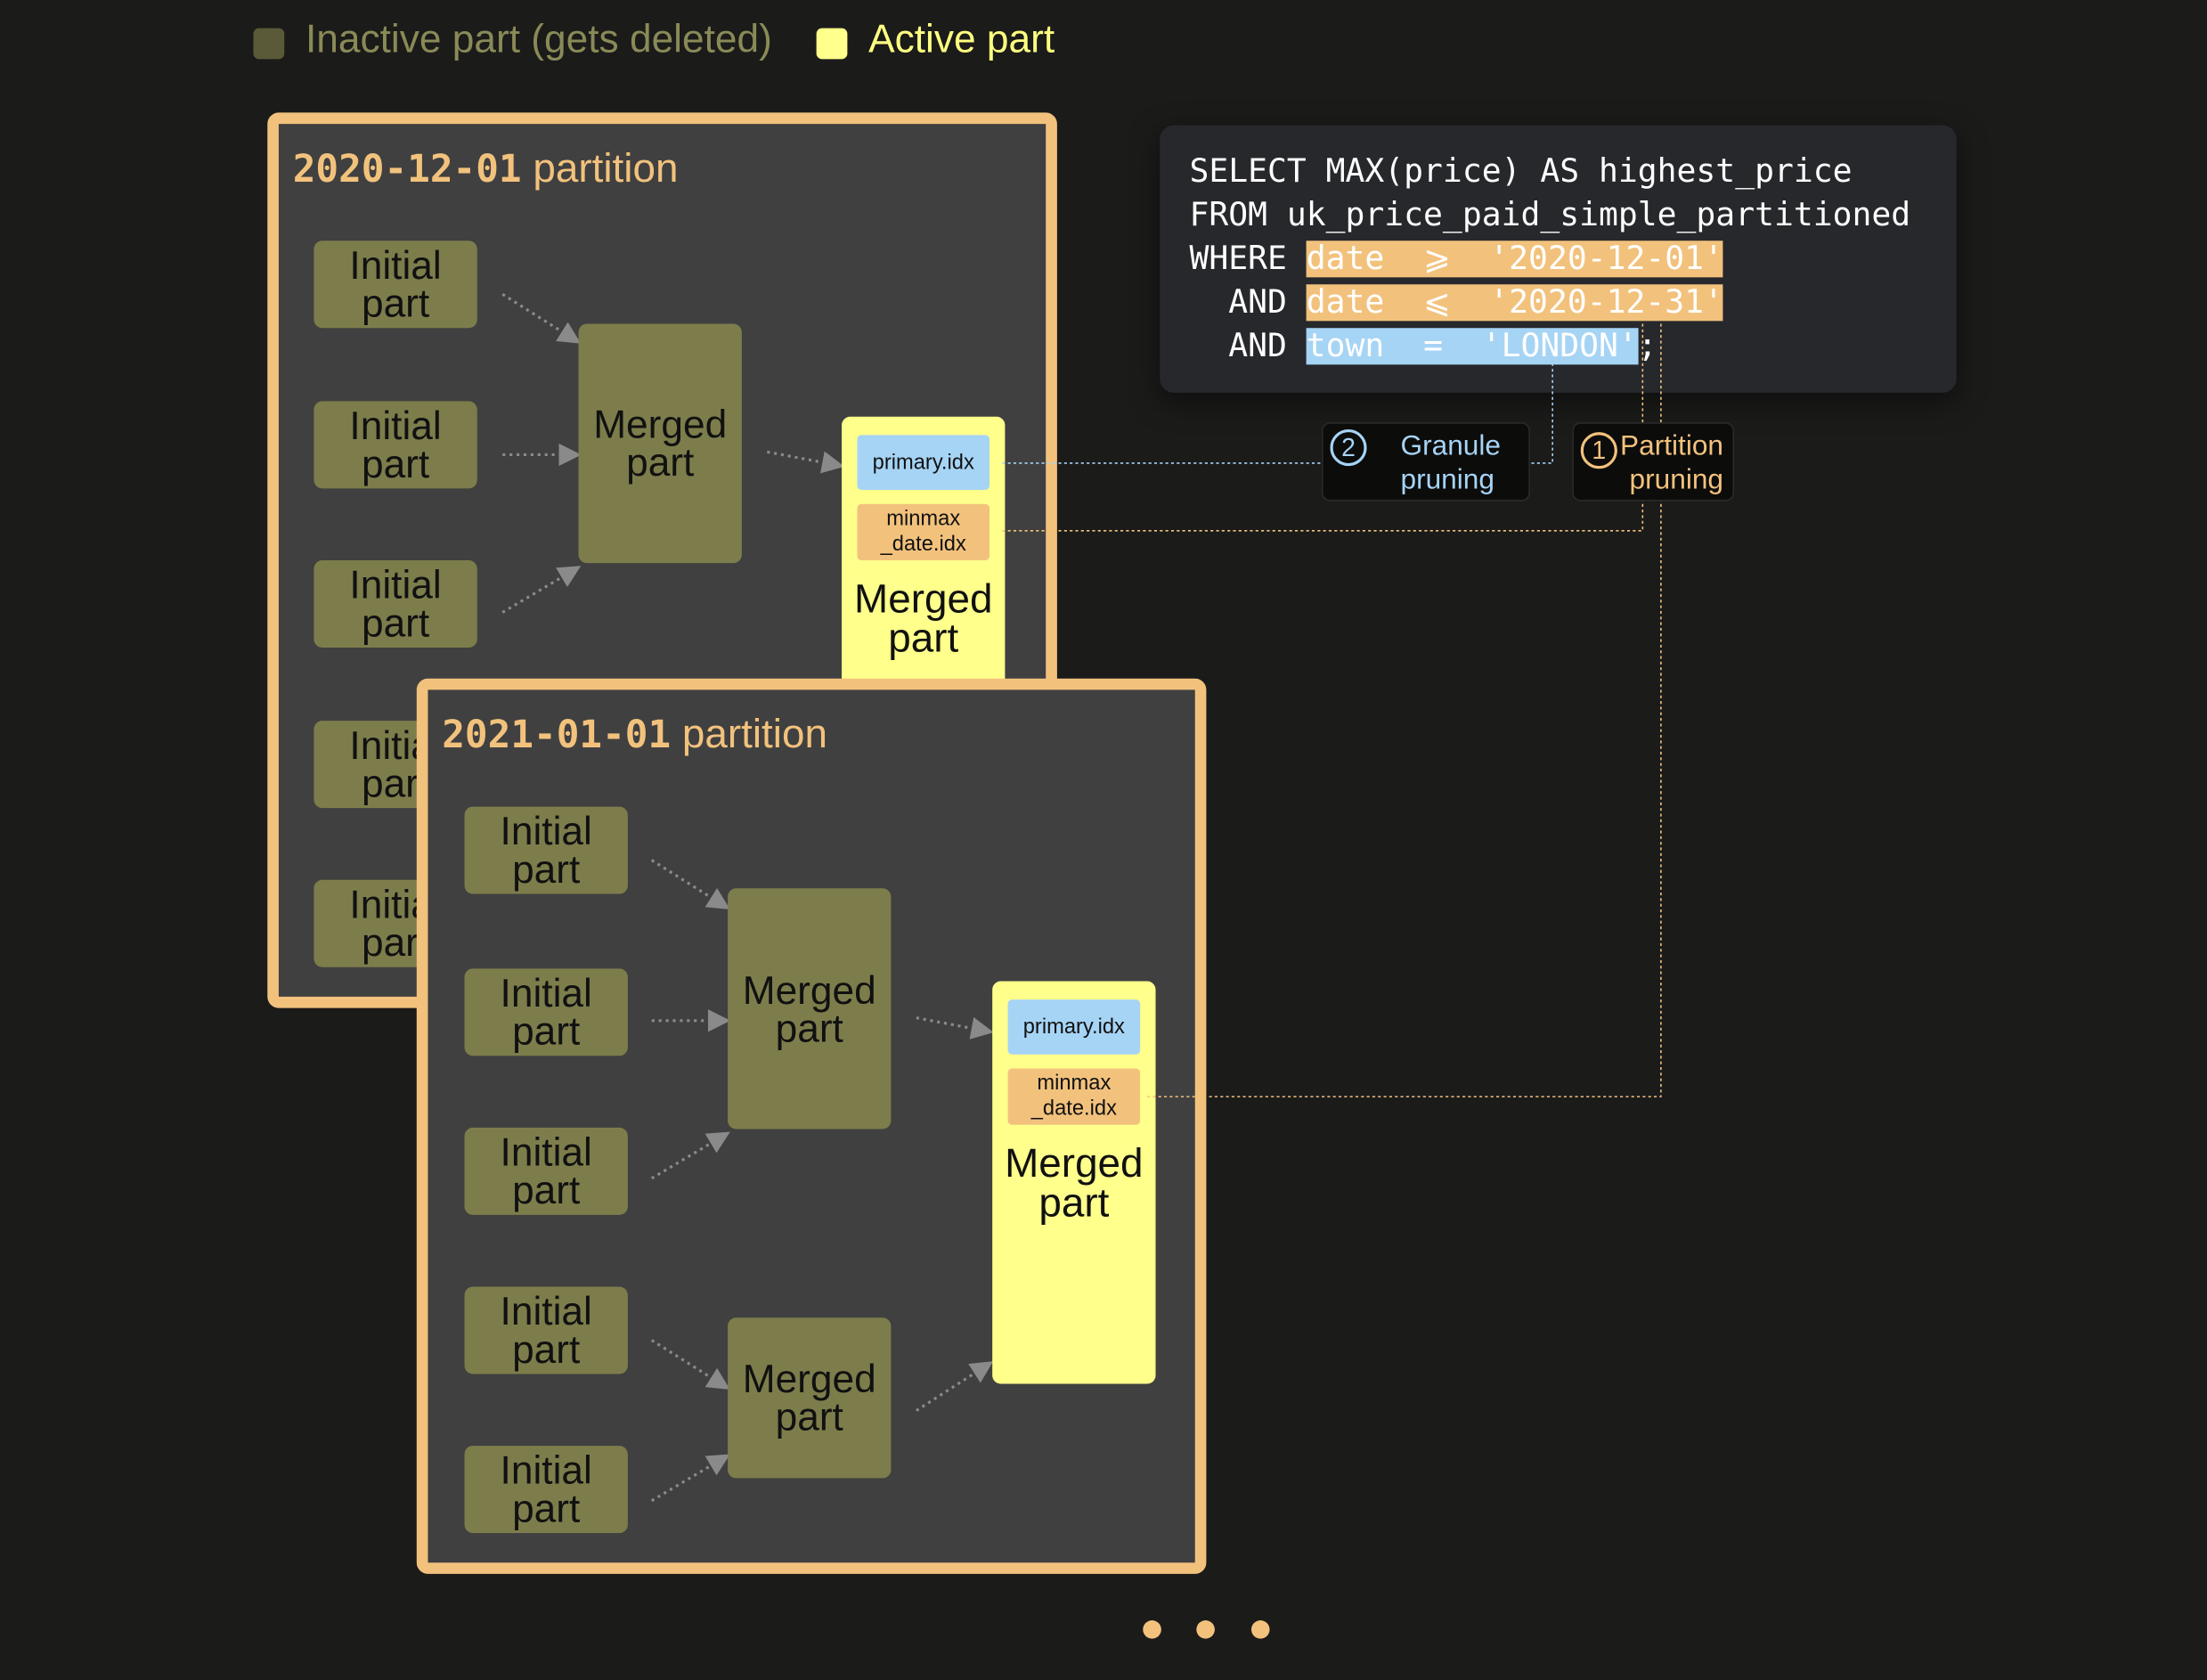 The image size is (2207, 1680). I want to click on partition-connector-2020, so click(1321, 427).